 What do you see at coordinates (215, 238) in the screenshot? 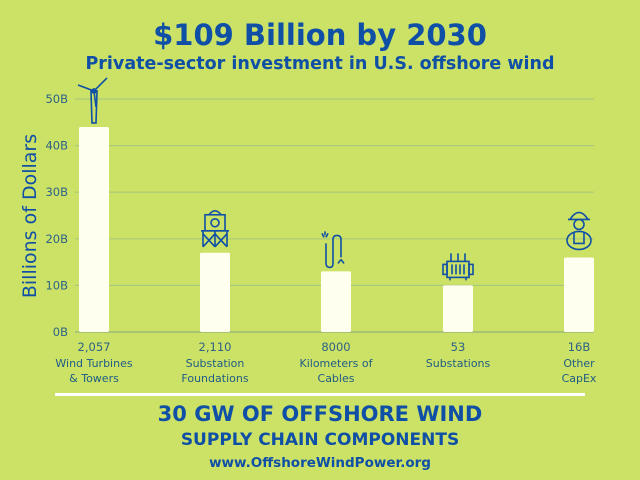
I see `lattice` at bounding box center [215, 238].